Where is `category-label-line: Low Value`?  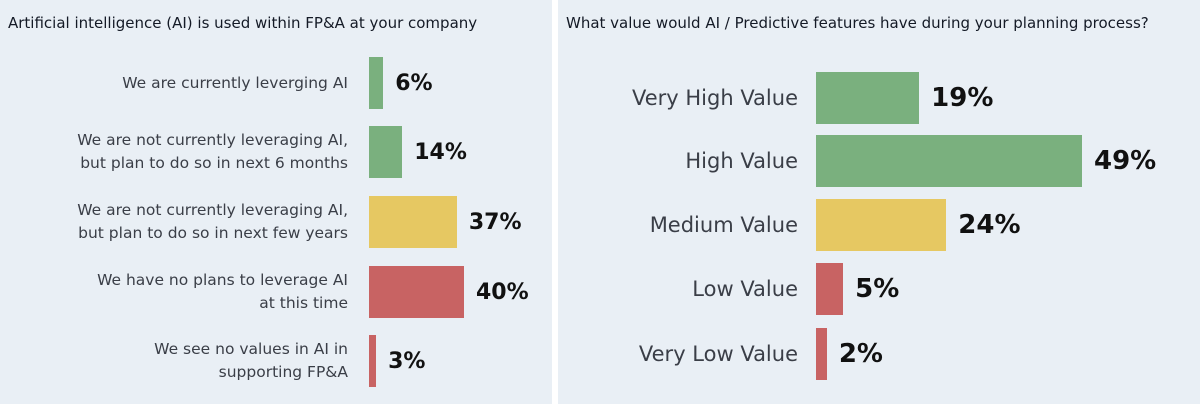 category-label-line: Low Value is located at coordinates (745, 289).